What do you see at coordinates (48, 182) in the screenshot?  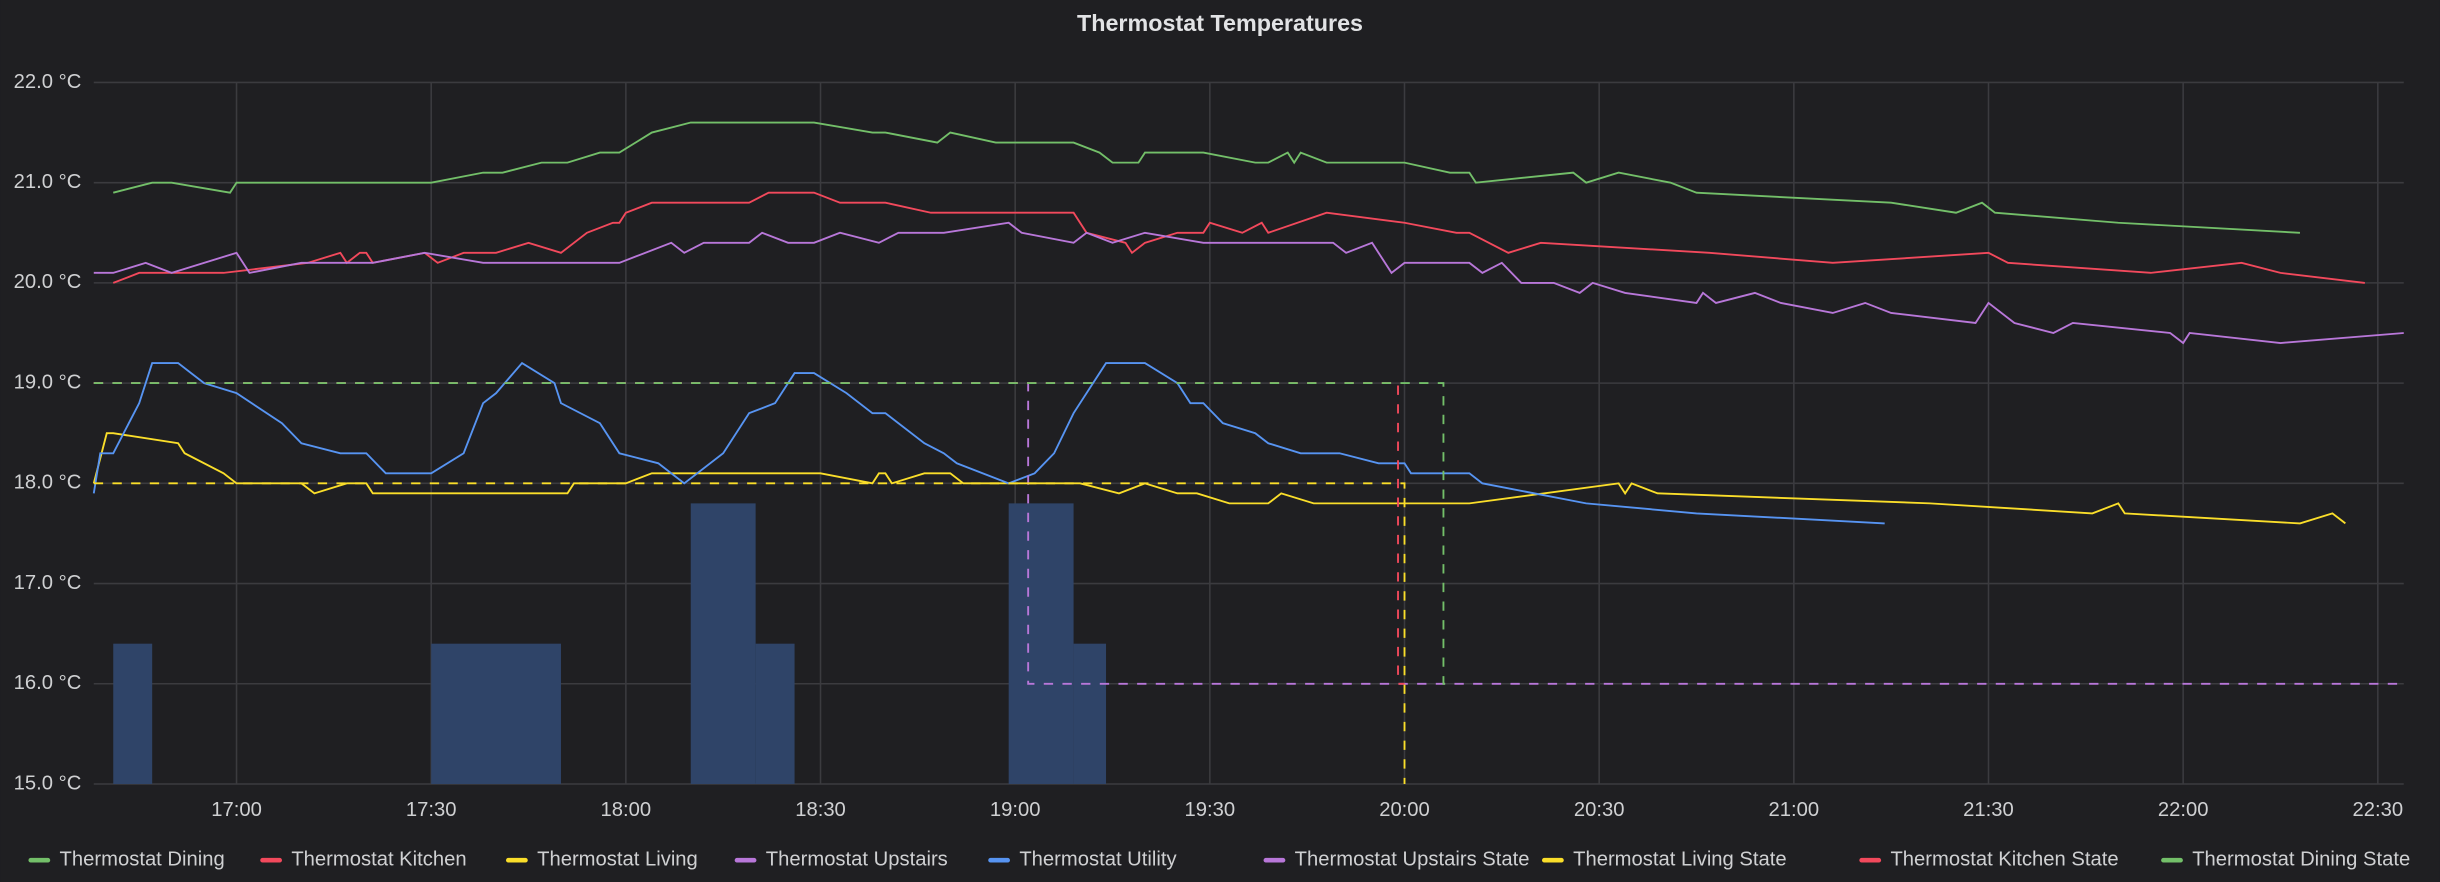 I see `y-tick-label: 21.0 °C` at bounding box center [48, 182].